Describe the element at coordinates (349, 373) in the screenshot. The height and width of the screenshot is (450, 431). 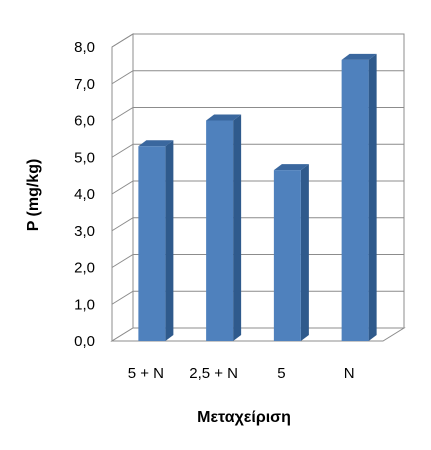
I see `x-tick-label: N` at that location.